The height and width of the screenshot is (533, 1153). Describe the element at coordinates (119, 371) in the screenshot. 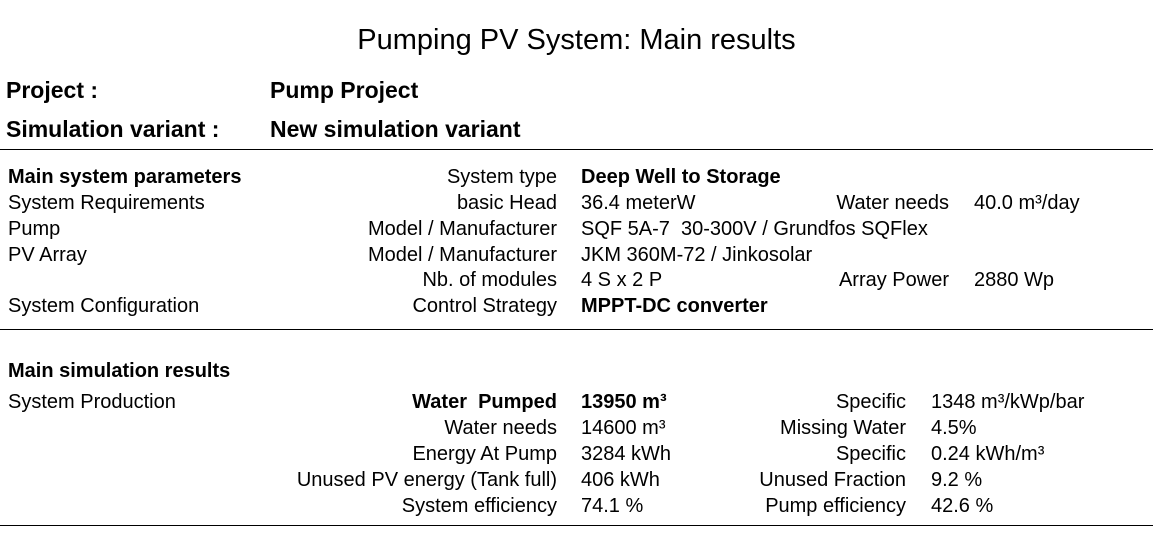

I see `results-header: Main simulation results` at that location.